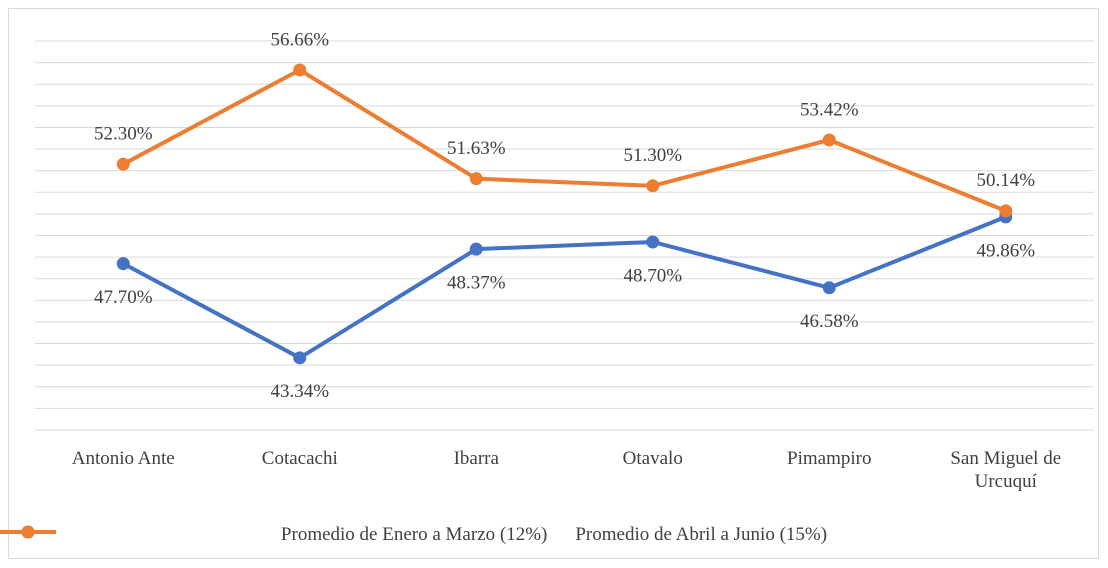 The image size is (1108, 568). I want to click on legend-key, so click(28, 532).